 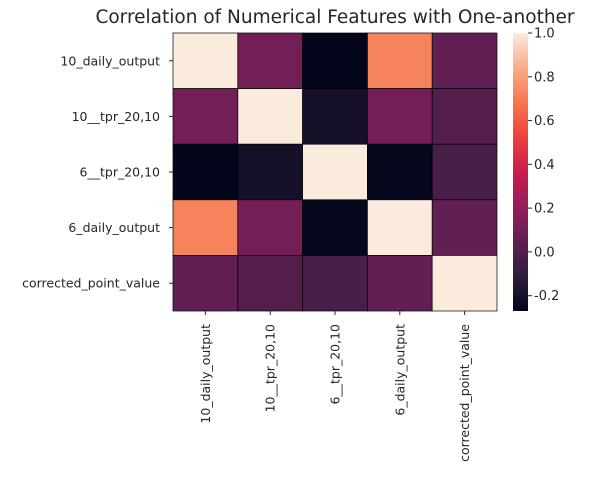 I want to click on colorbar-tick-label: 0.8, so click(x=544, y=77).